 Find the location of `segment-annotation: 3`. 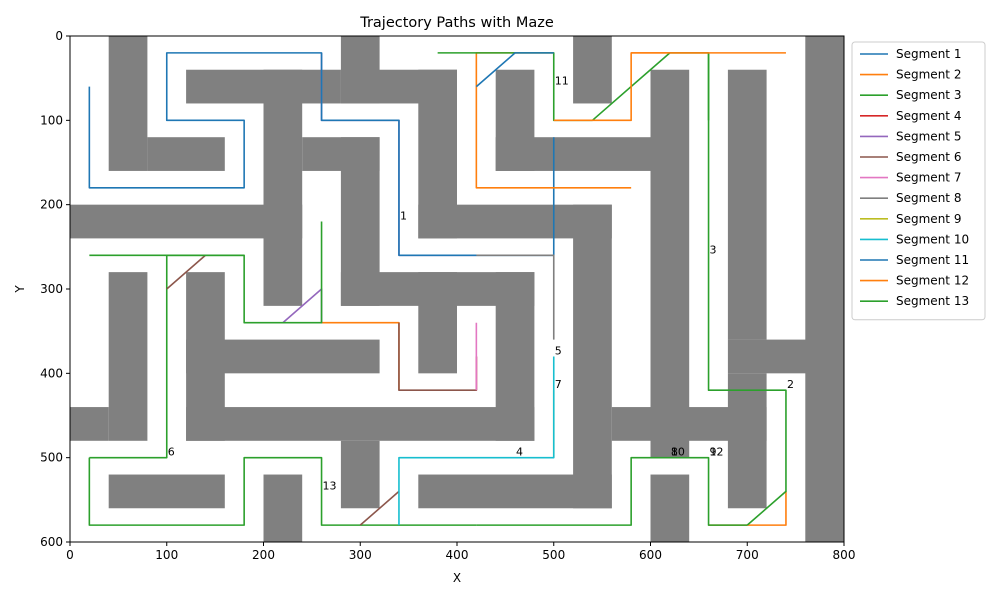

segment-annotation: 3 is located at coordinates (713, 249).